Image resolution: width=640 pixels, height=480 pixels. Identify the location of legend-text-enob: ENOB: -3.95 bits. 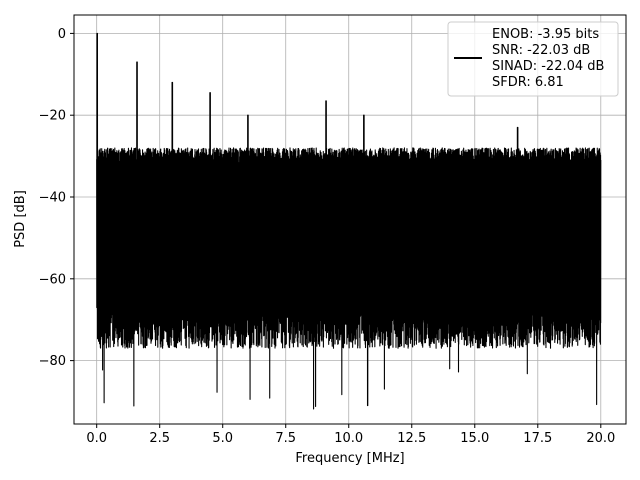
(545, 34).